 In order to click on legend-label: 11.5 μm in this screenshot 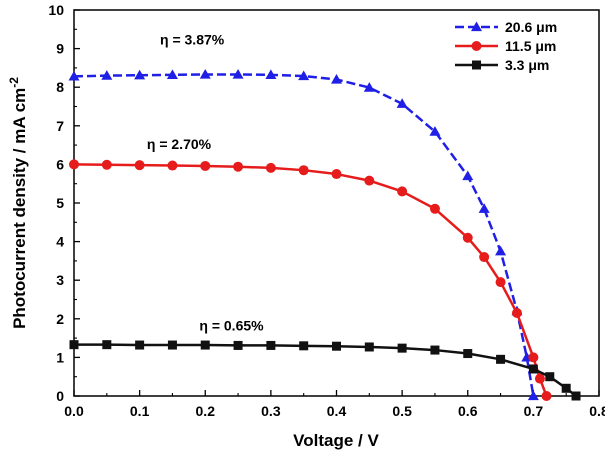, I will do `click(530, 46)`.